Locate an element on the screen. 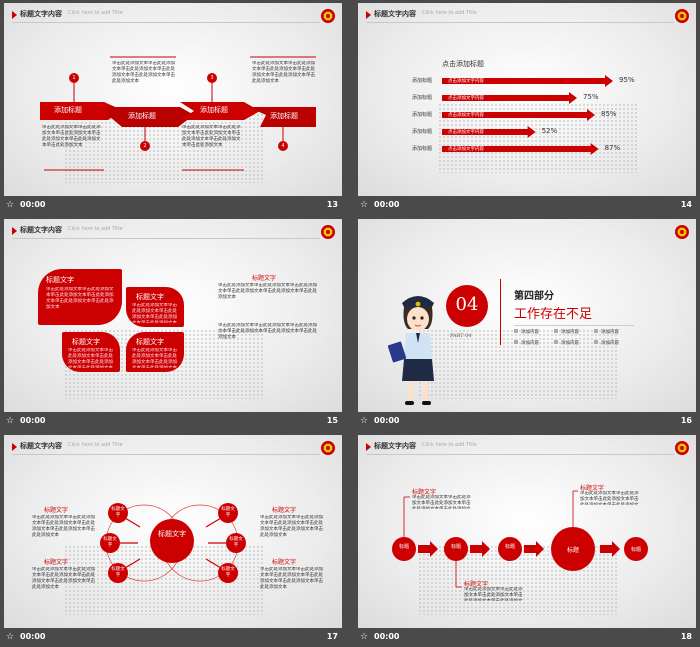 This screenshot has width=700, height=647. center-node: 标题文字 is located at coordinates (172, 541).